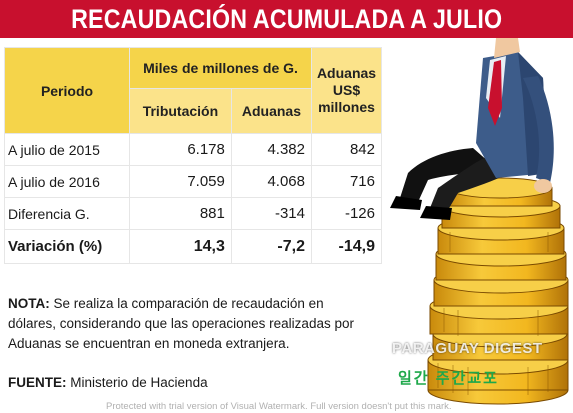 The height and width of the screenshot is (413, 573). I want to click on row-label: Variación (%), so click(67, 246).